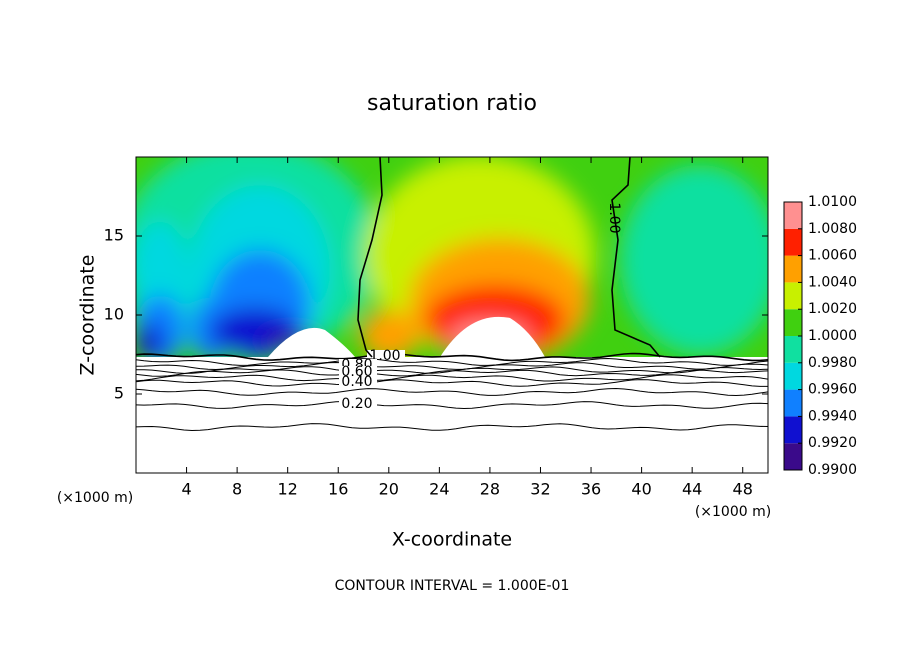  I want to click on x-tick-label: 16, so click(338, 489).